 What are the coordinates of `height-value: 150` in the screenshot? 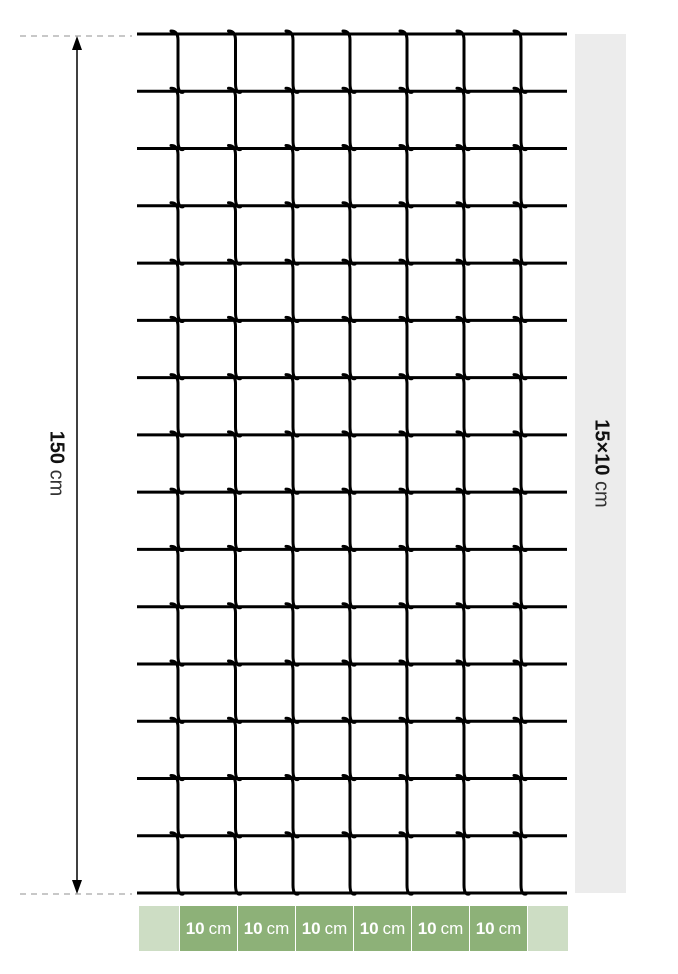 It's located at (56, 447).